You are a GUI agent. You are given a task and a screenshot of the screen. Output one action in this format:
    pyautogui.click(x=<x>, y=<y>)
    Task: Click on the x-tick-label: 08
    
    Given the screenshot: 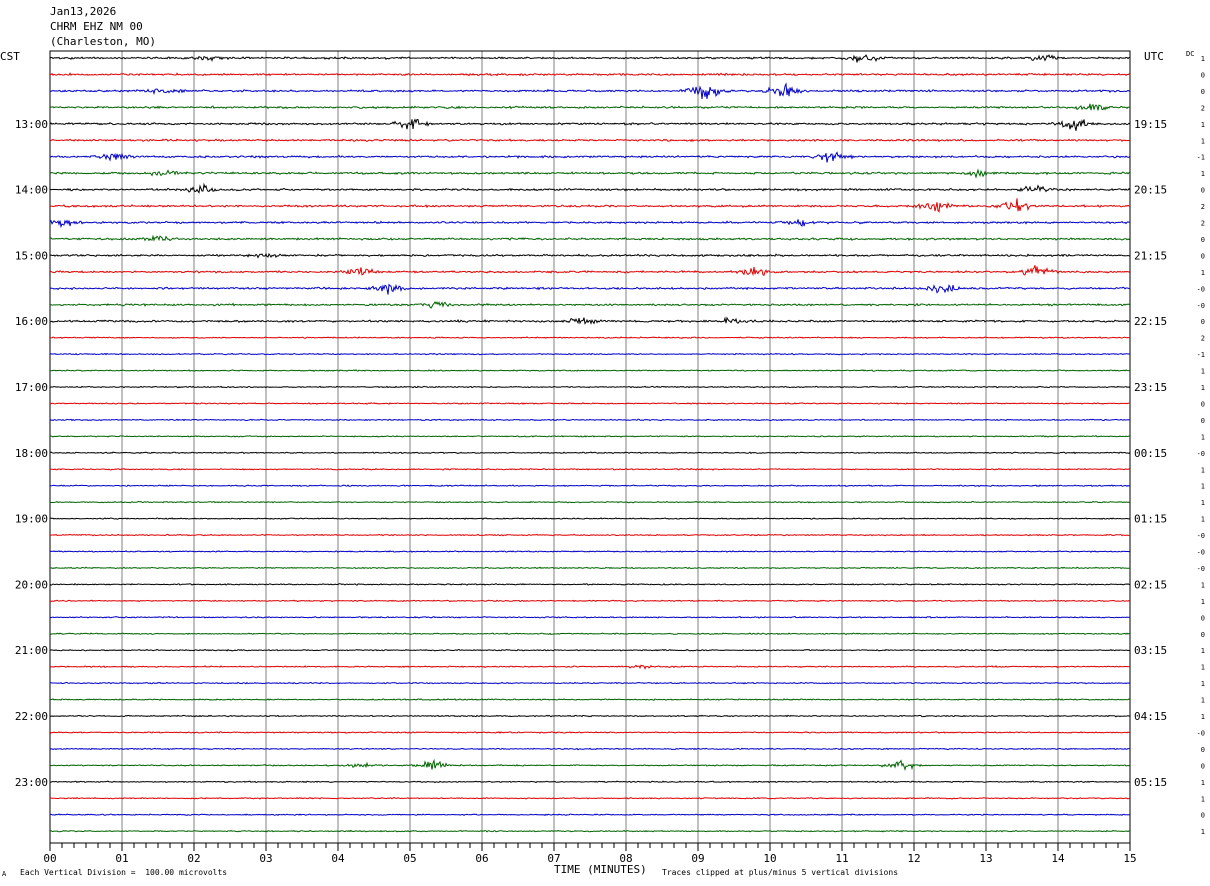 What is the action you would take?
    pyautogui.click(x=625, y=858)
    